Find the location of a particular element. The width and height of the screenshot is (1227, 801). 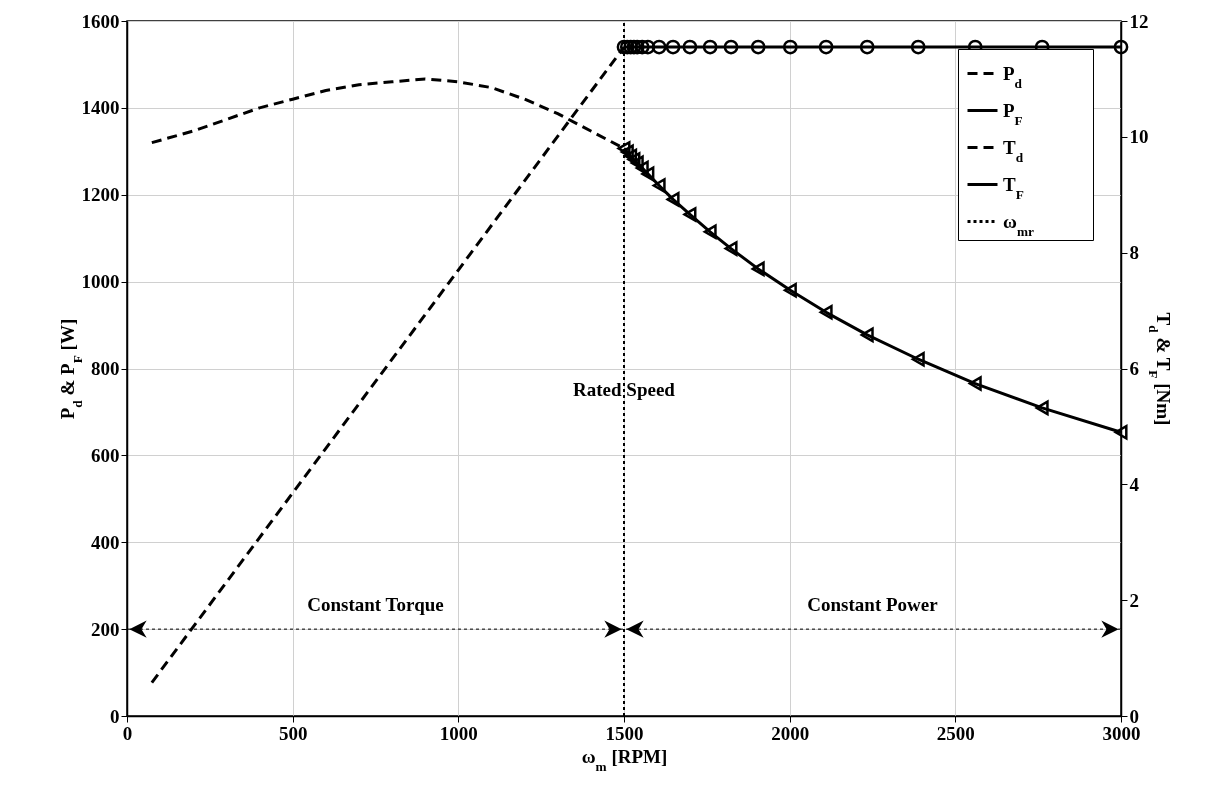

y-tick-label: 600 is located at coordinates (105, 455).